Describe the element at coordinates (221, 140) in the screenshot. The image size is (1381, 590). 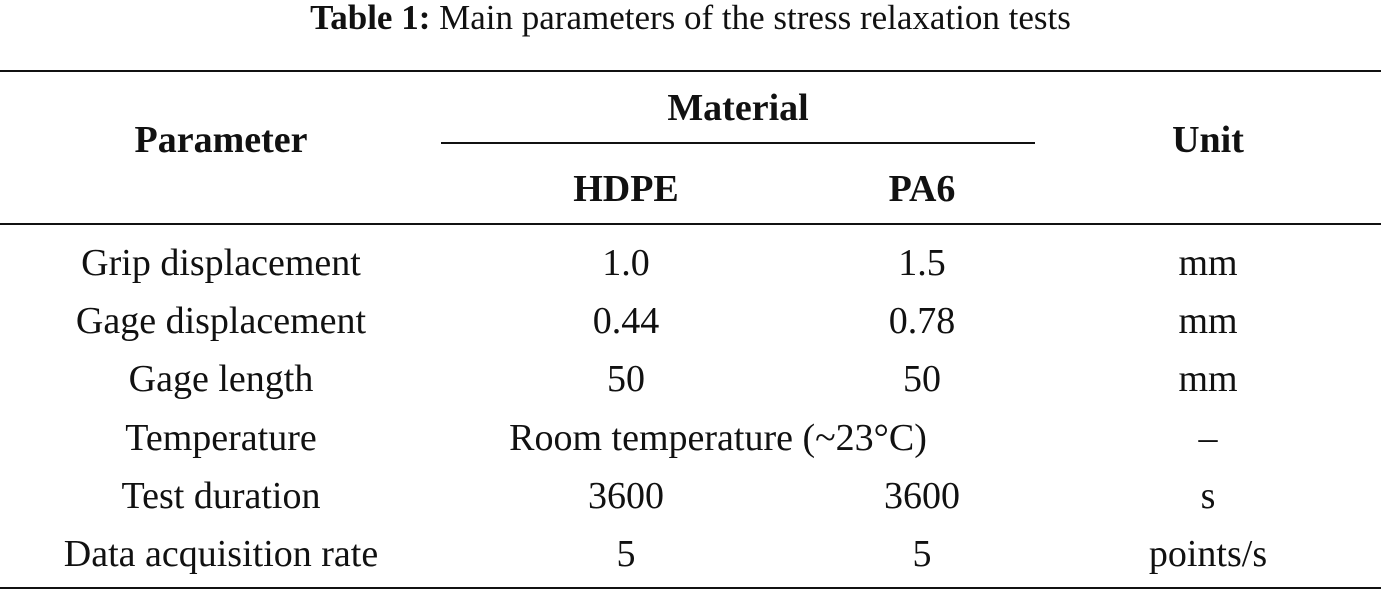
I see `header-parameter: Parameter` at that location.